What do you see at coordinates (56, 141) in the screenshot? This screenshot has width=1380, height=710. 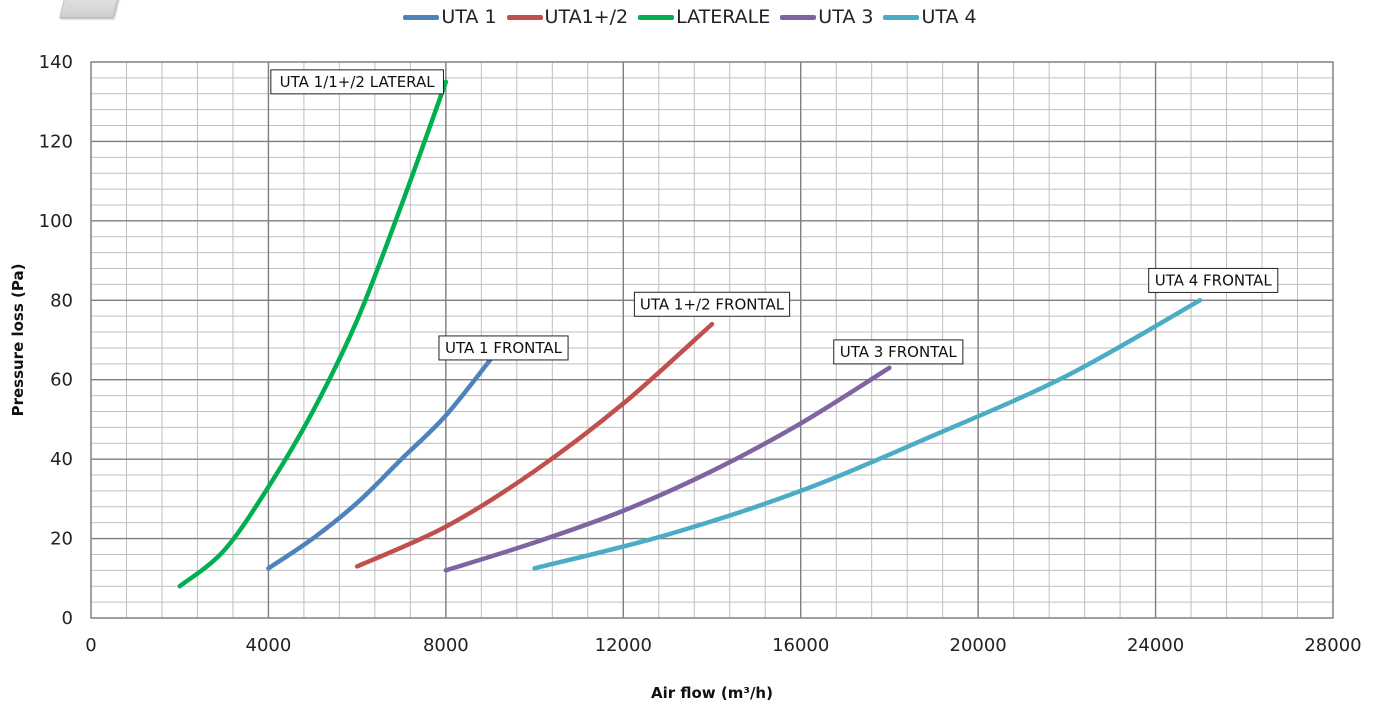 I see `y-tick-label: 120` at bounding box center [56, 141].